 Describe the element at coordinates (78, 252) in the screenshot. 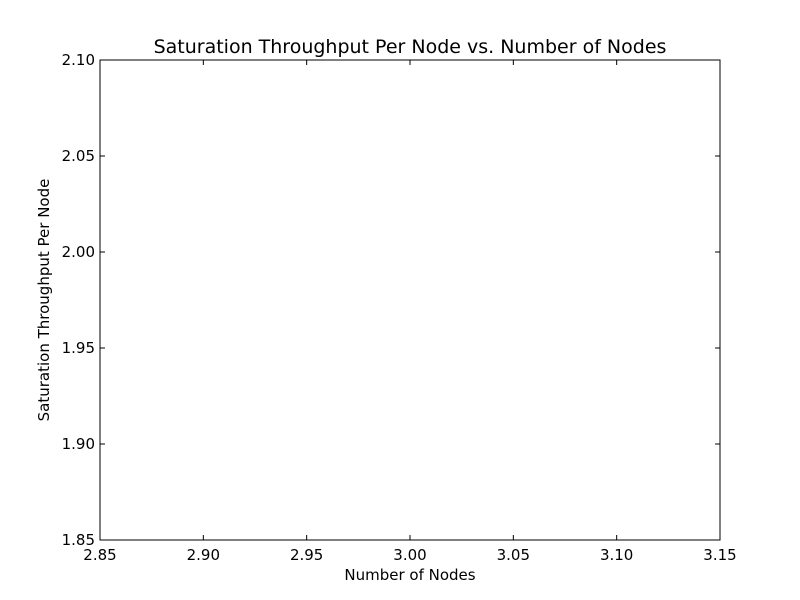

I see `y-tick-label: 2.00` at that location.